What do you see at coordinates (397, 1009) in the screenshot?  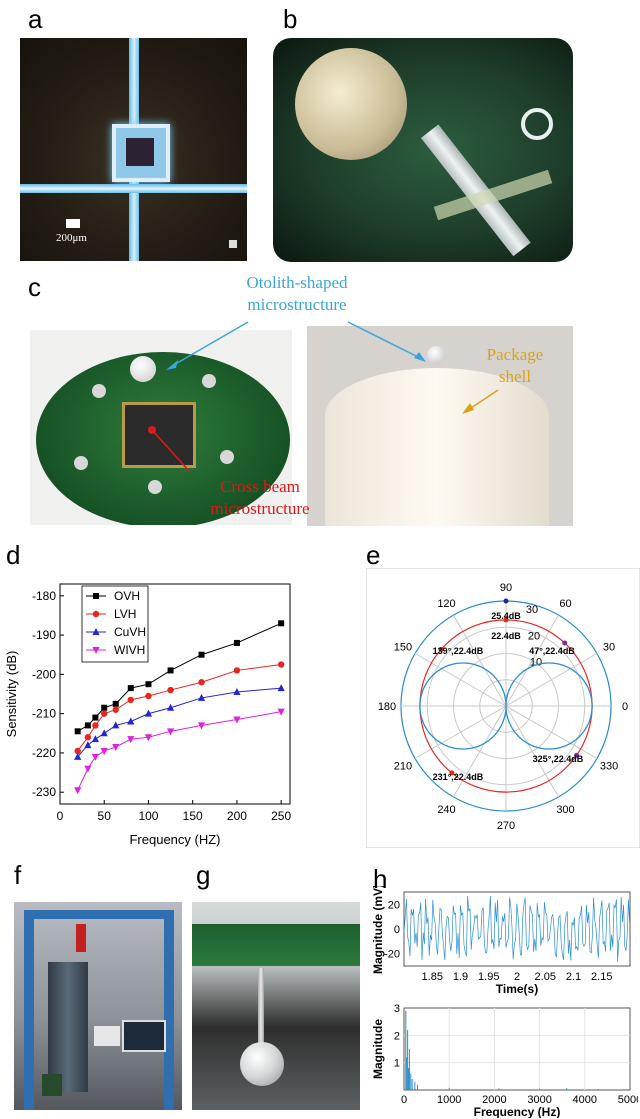 I see `spectrum-y-tick-0: 3` at bounding box center [397, 1009].